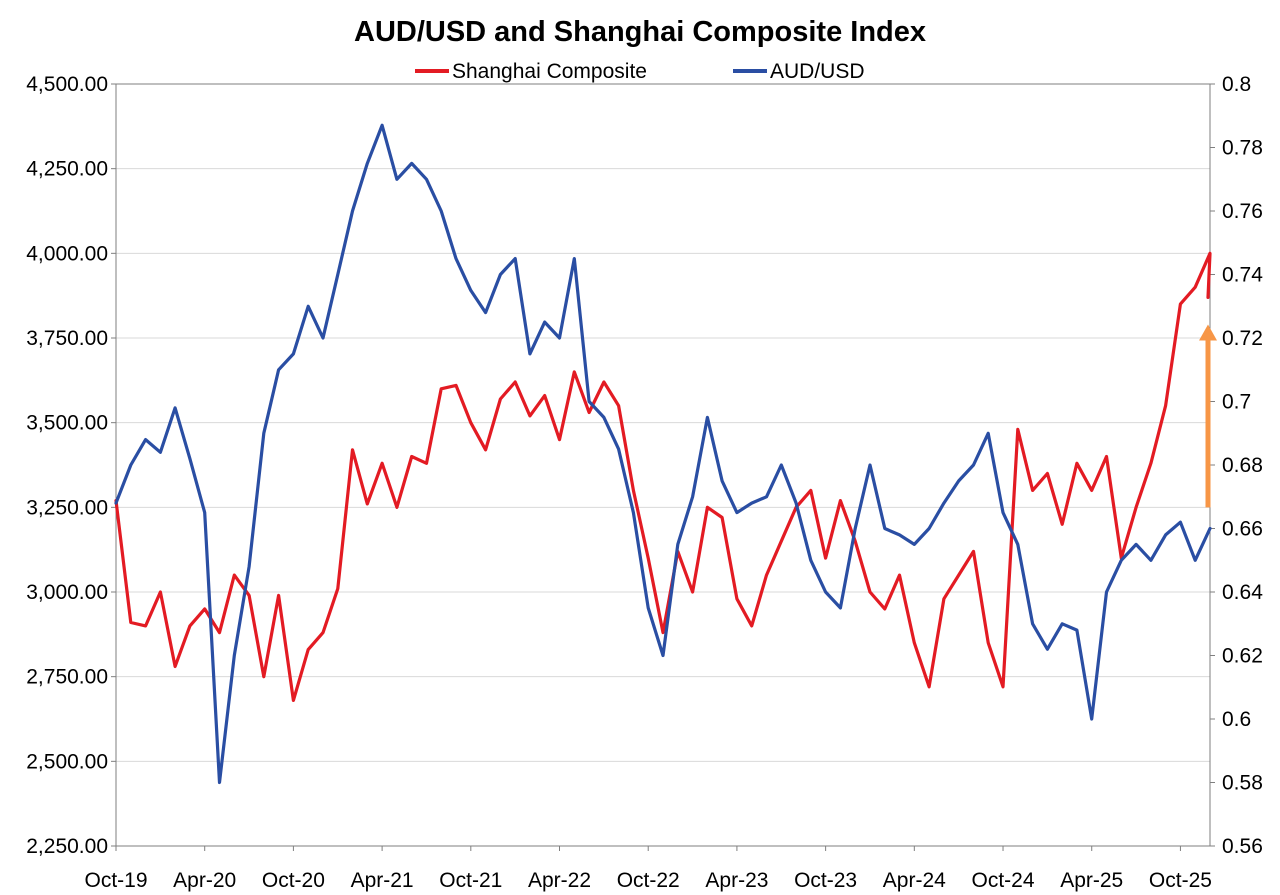 The height and width of the screenshot is (895, 1280). I want to click on x-tick-label: Apr-20, so click(204, 880).